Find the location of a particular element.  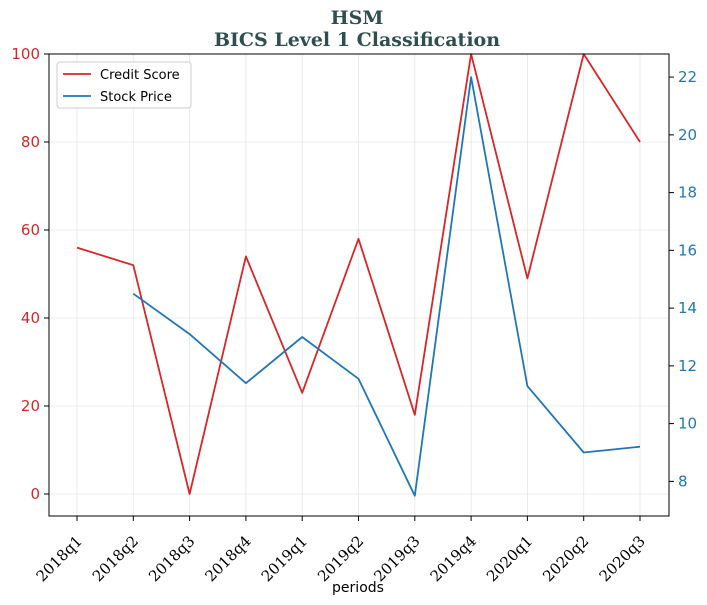

left-tick-label: 80 is located at coordinates (30, 142).